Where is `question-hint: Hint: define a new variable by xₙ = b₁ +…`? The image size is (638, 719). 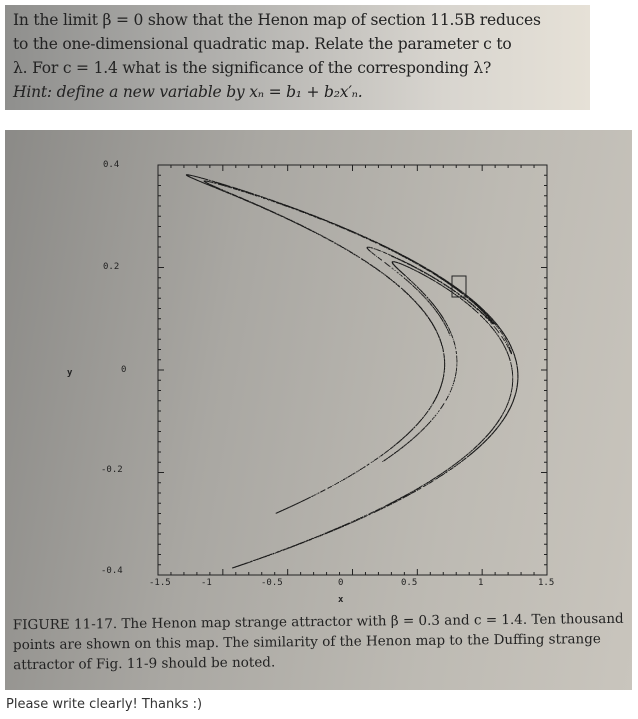
question-hint: Hint: define a new variable by xₙ = b₁ +… is located at coordinates (188, 92).